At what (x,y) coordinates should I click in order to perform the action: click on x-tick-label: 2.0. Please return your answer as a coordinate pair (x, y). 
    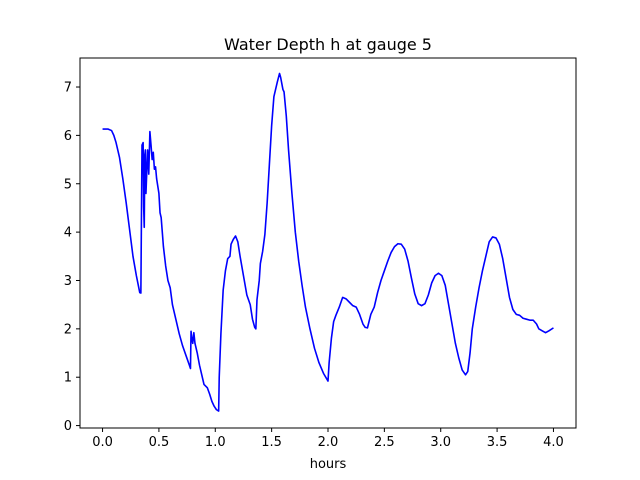
    Looking at the image, I should click on (328, 442).